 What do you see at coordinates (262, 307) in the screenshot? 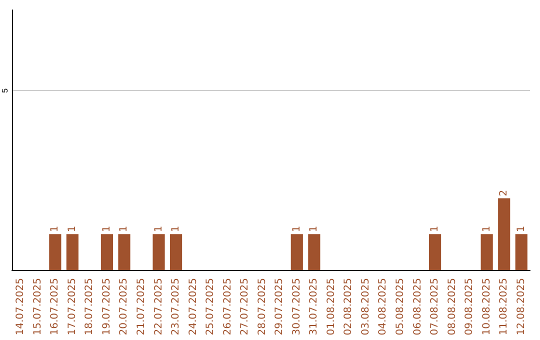
I see `x-tick-label: 28.07.2025` at bounding box center [262, 307].